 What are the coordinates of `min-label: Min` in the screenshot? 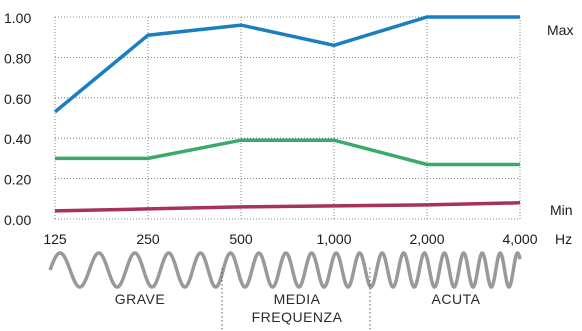 It's located at (561, 210).